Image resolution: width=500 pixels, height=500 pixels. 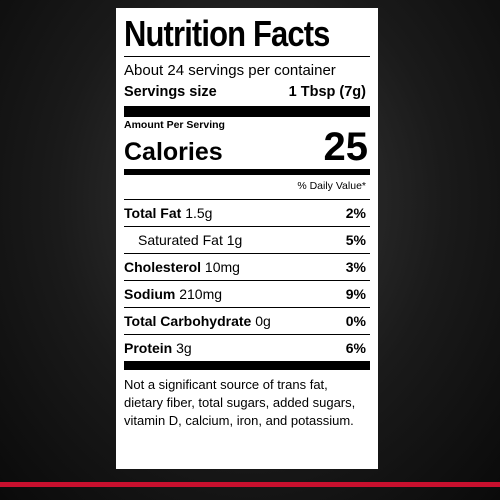 I want to click on servings-per-container: About 24 servings per container, so click(x=230, y=70).